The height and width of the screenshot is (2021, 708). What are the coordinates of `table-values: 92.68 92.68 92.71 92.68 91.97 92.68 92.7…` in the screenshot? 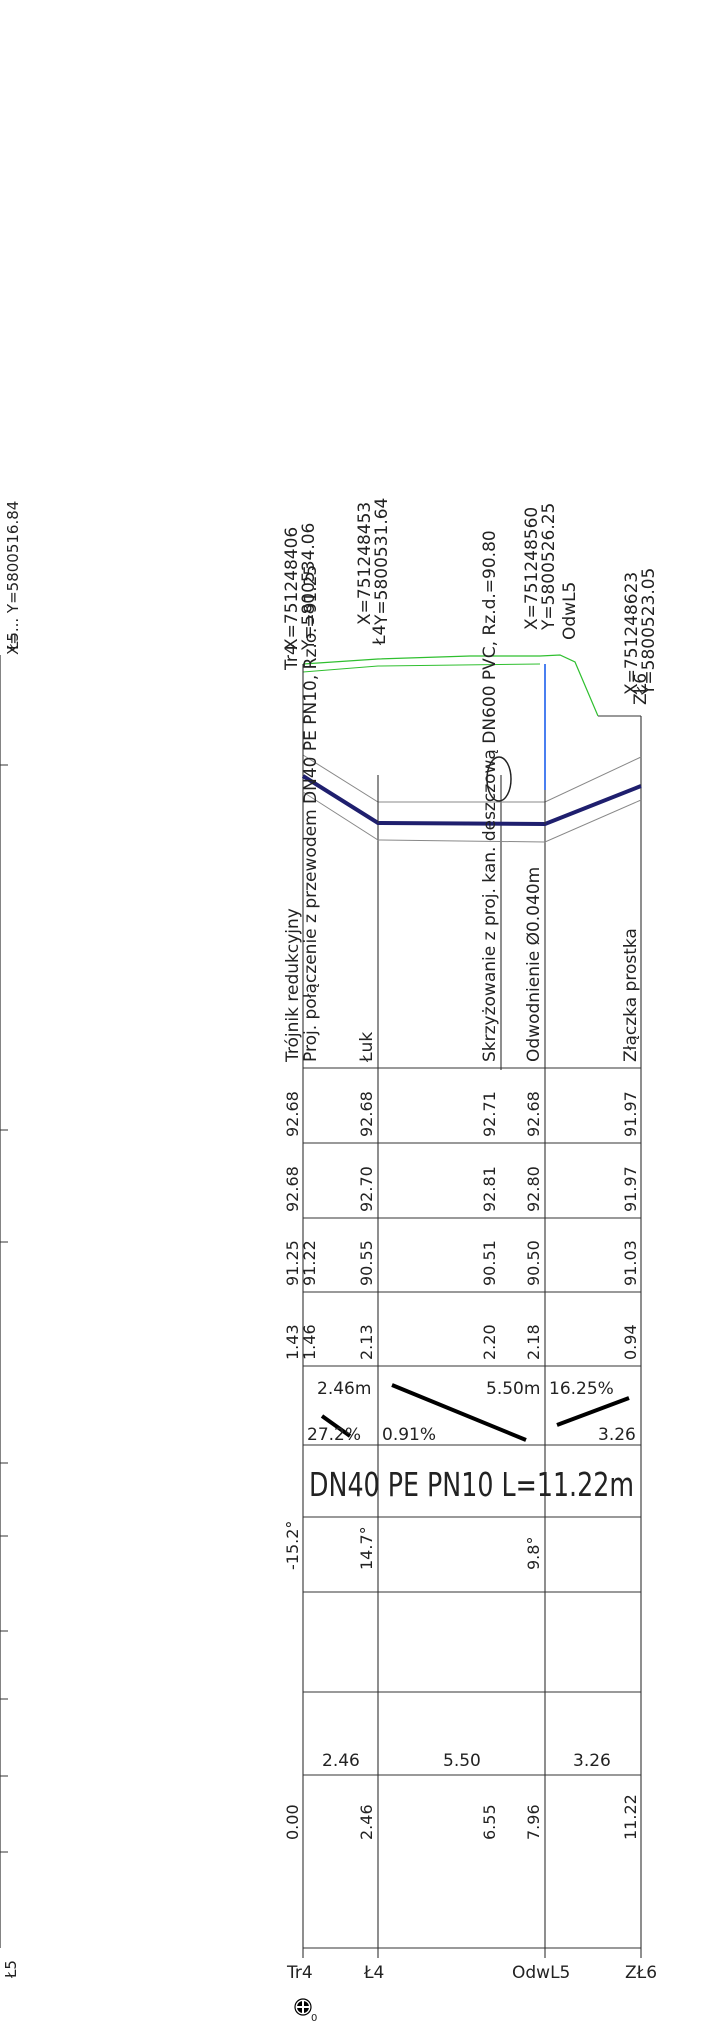 It's located at (461, 1225).